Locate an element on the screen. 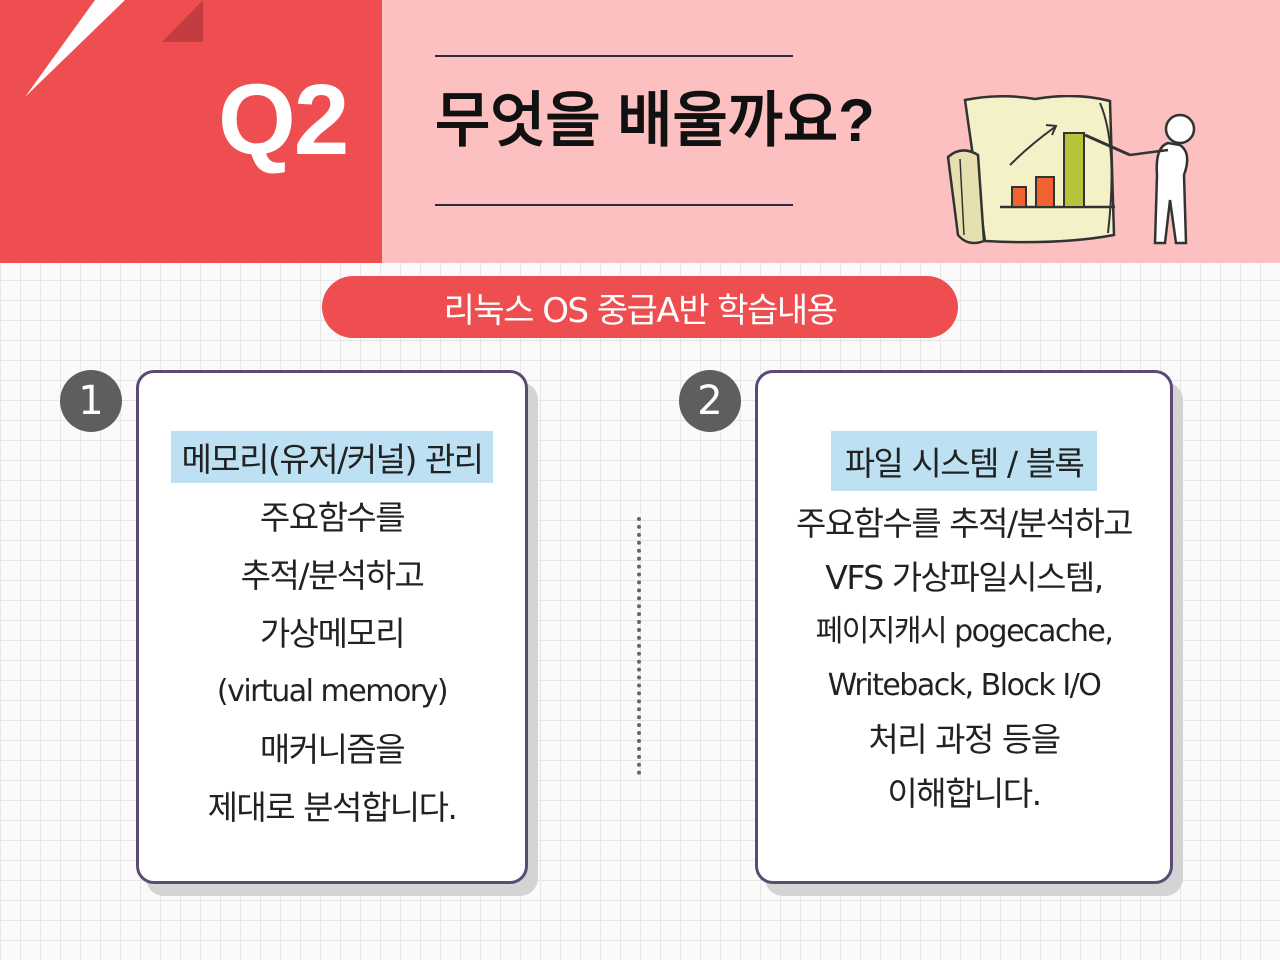 This screenshot has width=1280, height=960. card-number-badge-1: 1 is located at coordinates (91, 401).